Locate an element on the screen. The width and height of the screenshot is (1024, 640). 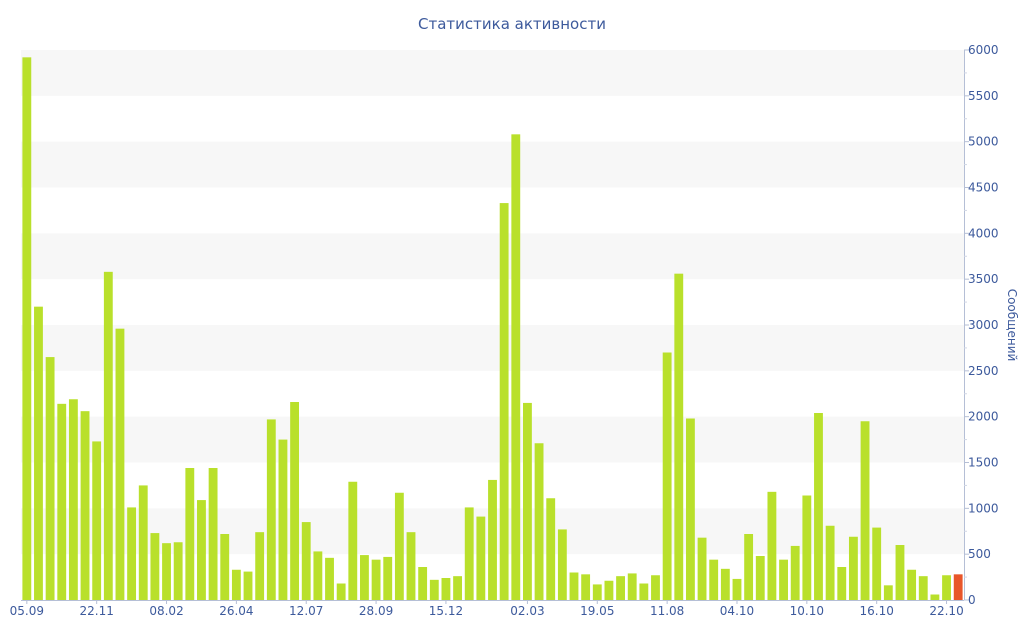
x-tick-label: 08.02 is located at coordinates (166, 611).